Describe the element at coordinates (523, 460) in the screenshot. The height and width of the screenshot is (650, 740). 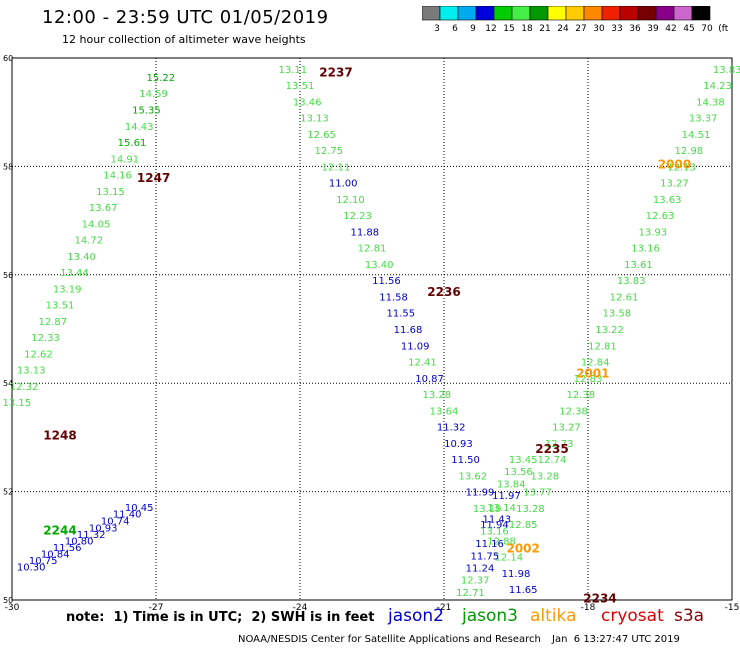
I see `wave-height-label: 13.45` at that location.